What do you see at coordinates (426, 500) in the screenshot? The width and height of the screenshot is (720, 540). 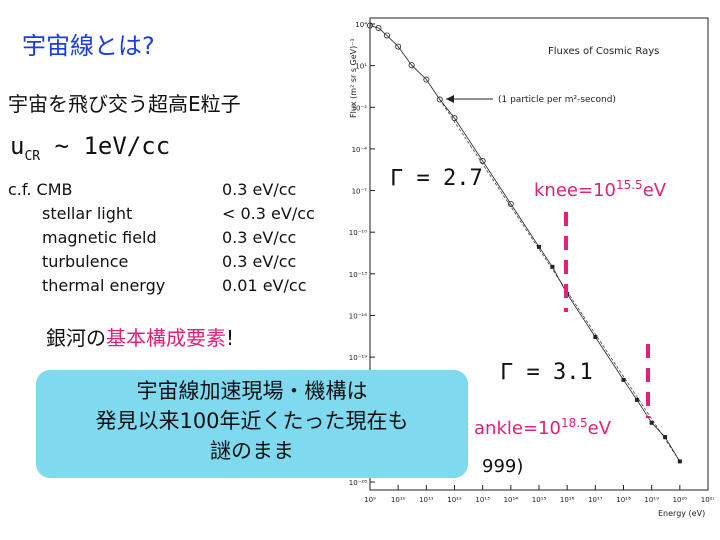 I see `x-tick-label: 10¹¹` at bounding box center [426, 500].